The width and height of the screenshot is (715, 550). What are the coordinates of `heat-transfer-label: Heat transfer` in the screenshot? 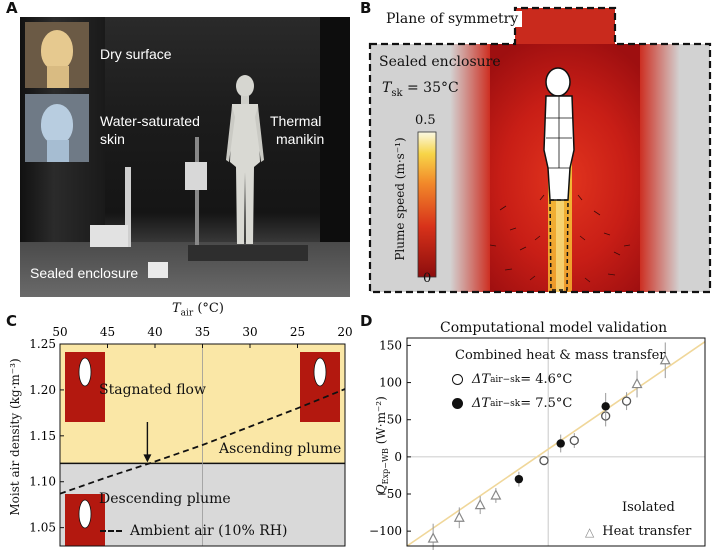 It's located at (647, 531).